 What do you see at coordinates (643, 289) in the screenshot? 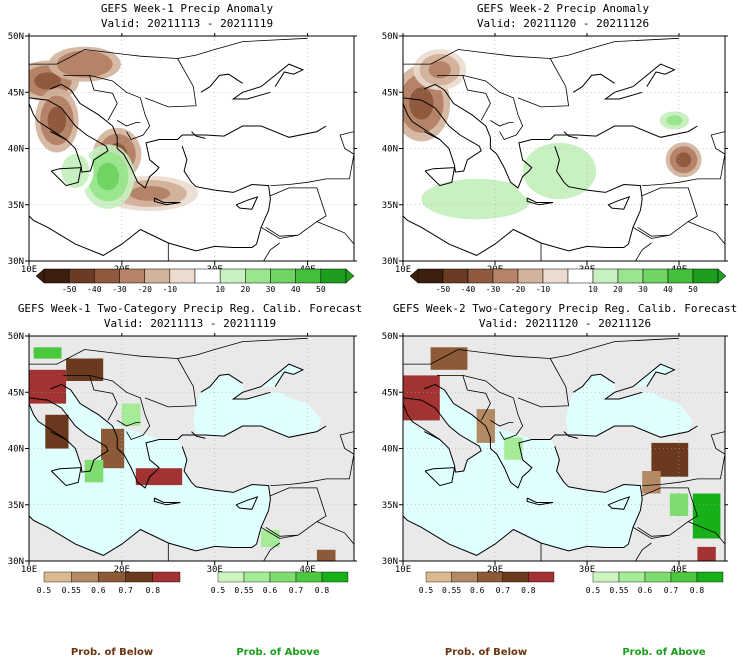
I see `colorbar-tick-label: 30` at bounding box center [643, 289].